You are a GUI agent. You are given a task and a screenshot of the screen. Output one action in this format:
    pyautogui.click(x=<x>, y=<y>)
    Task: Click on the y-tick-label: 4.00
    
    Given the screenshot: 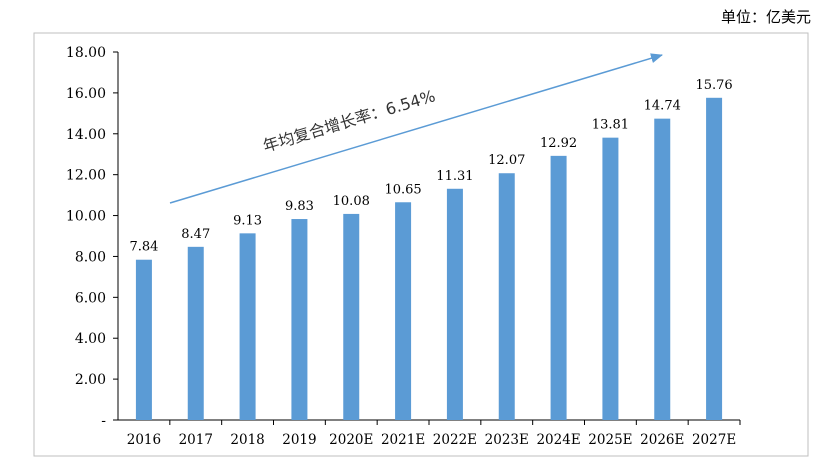 What is the action you would take?
    pyautogui.click(x=90, y=339)
    